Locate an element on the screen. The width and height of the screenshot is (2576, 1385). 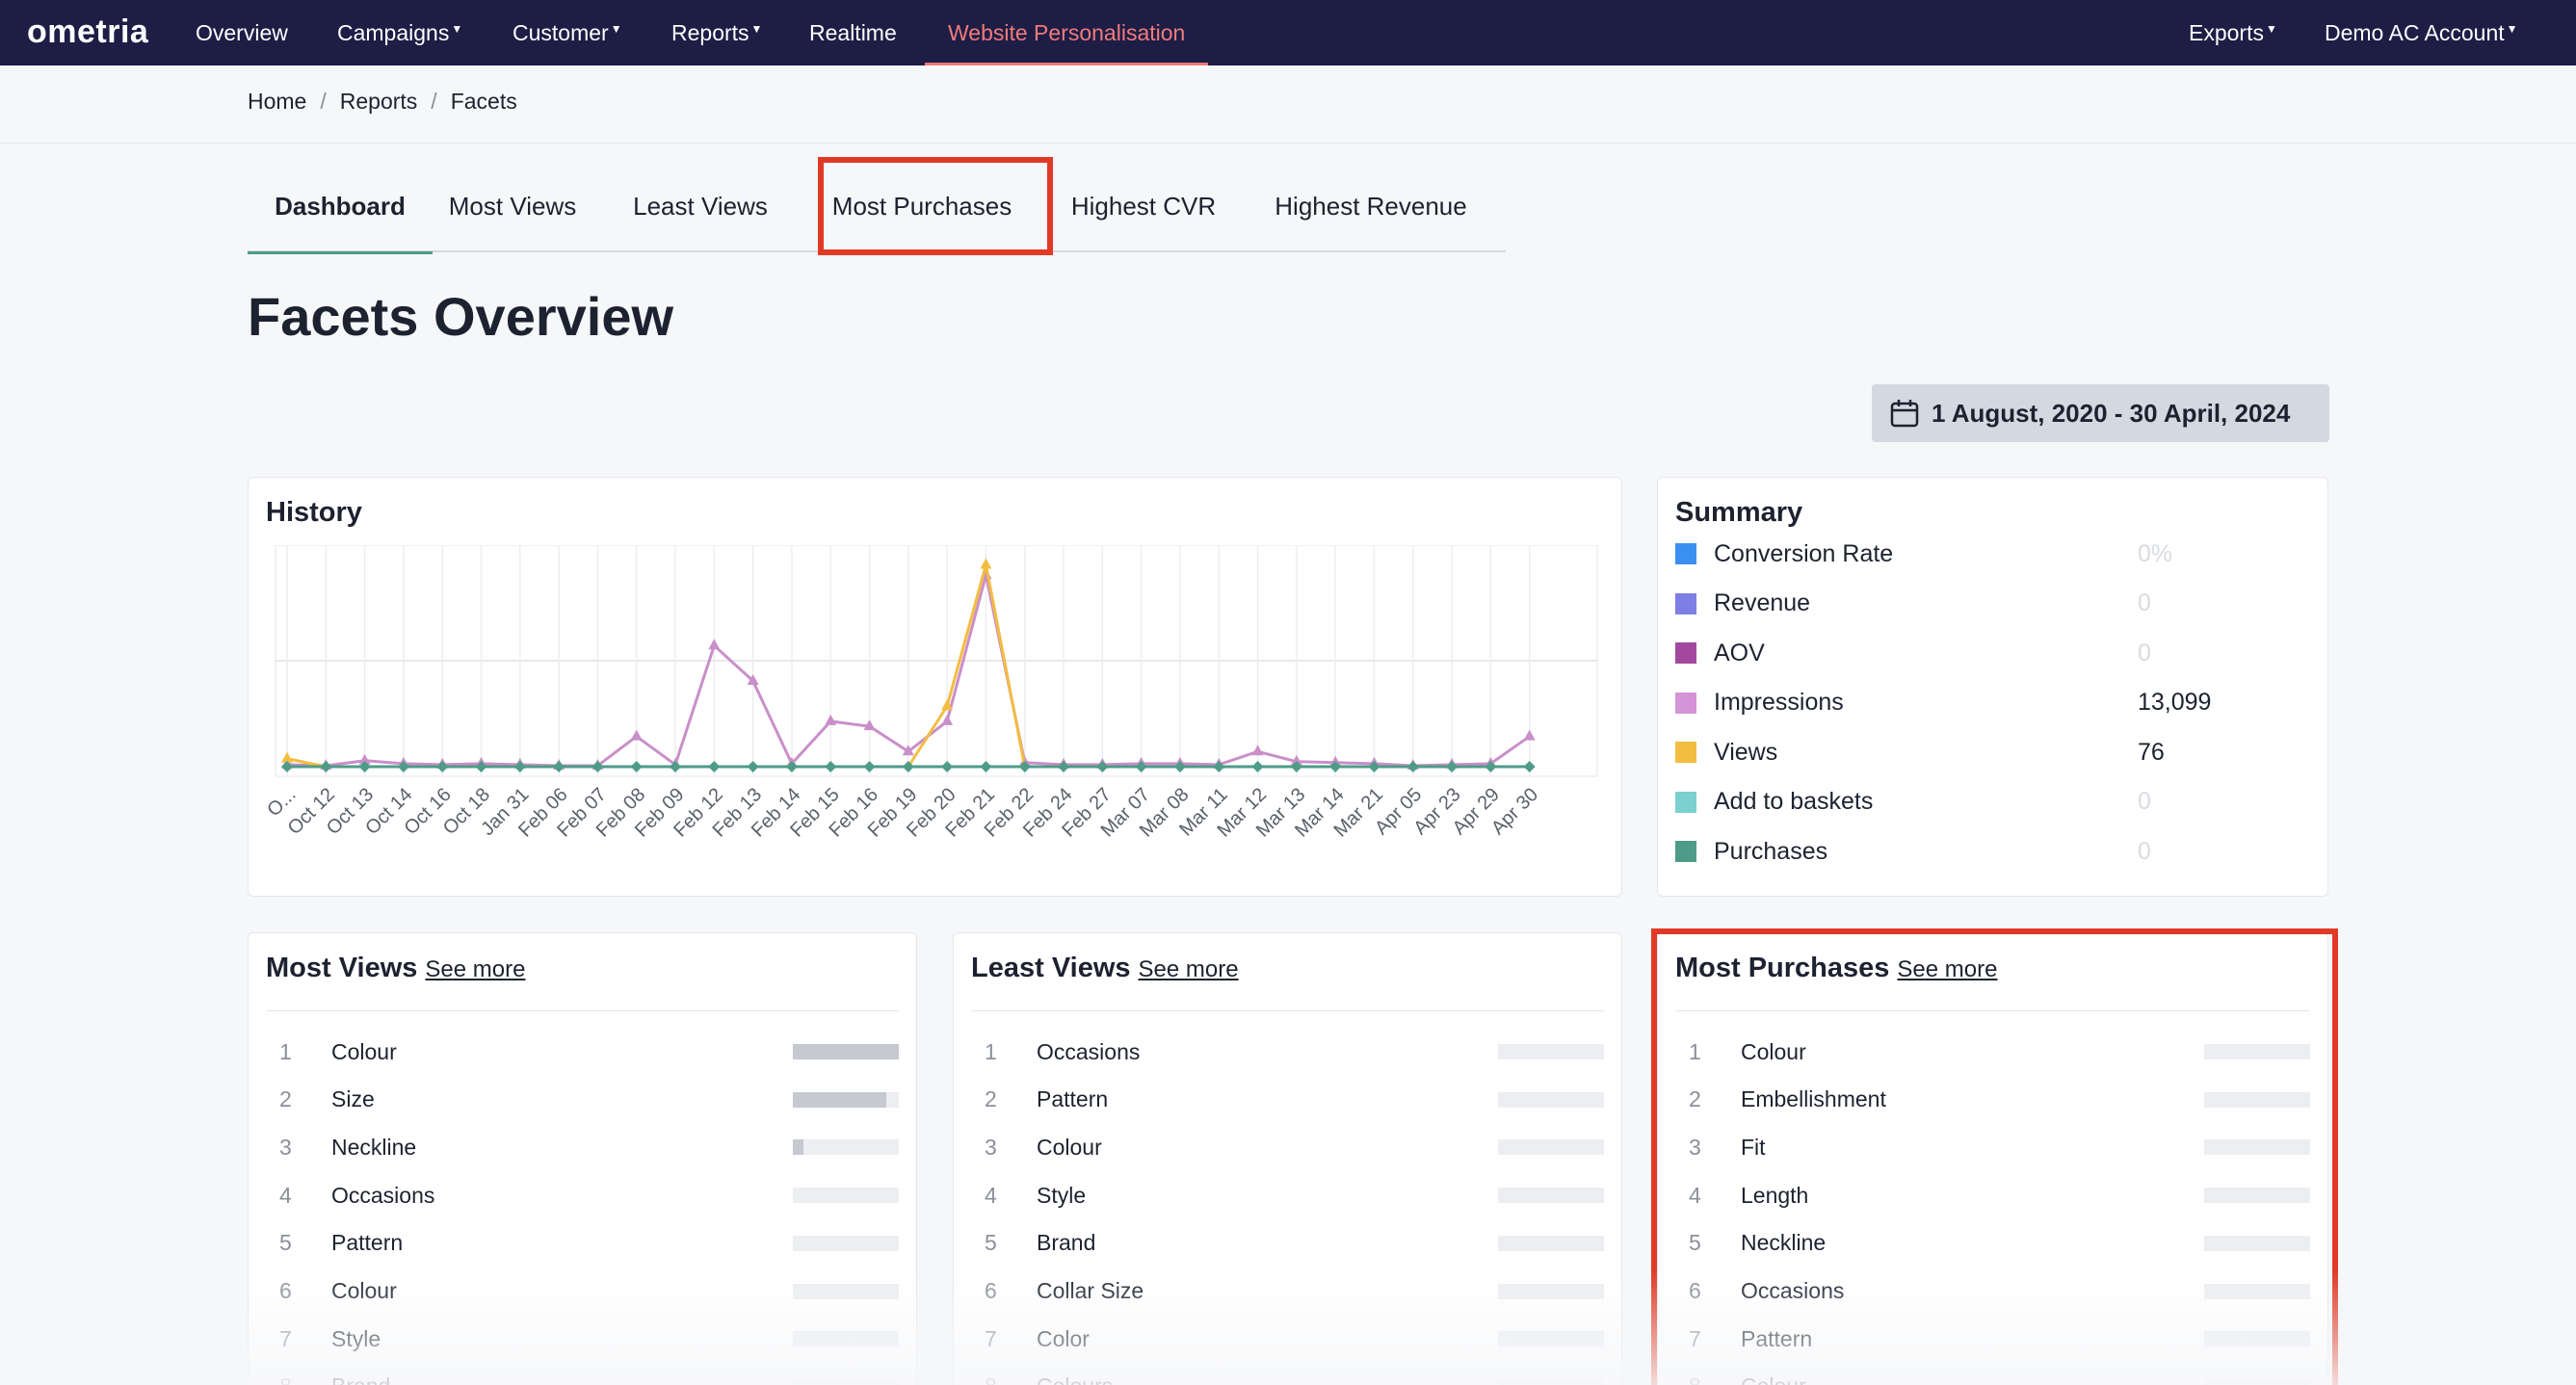
nav-customer: Customer ▼ is located at coordinates (567, 33).